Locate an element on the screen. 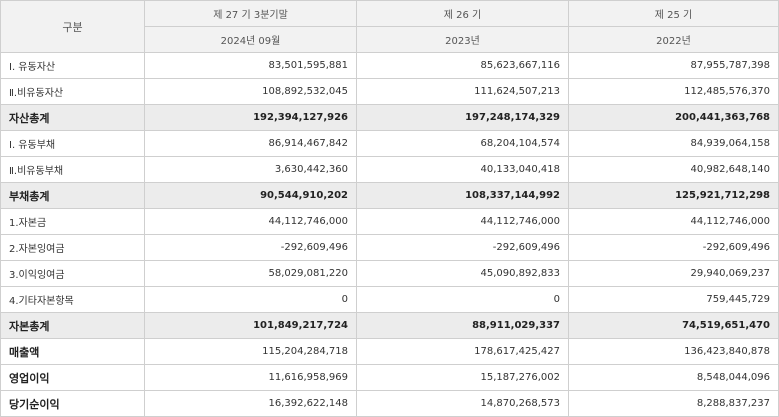 The width and height of the screenshot is (779, 417). row-other-equity: 4.기타자본항목 0 0 759,445,729 is located at coordinates (389, 299).